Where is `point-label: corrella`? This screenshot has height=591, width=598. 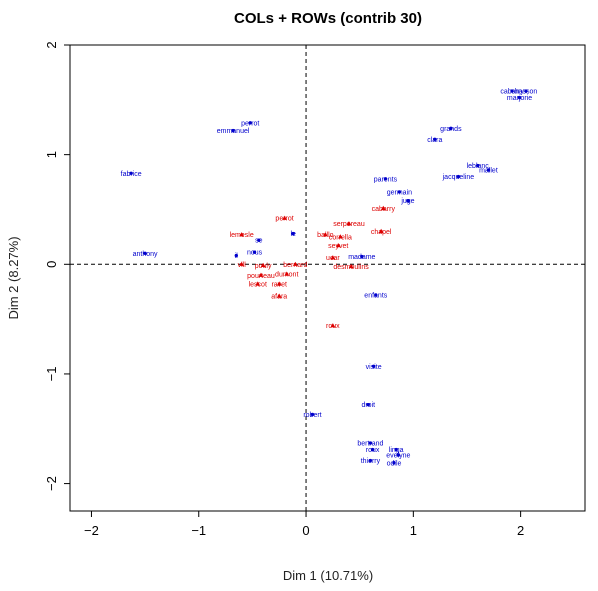
point-label: corrella is located at coordinates (340, 237).